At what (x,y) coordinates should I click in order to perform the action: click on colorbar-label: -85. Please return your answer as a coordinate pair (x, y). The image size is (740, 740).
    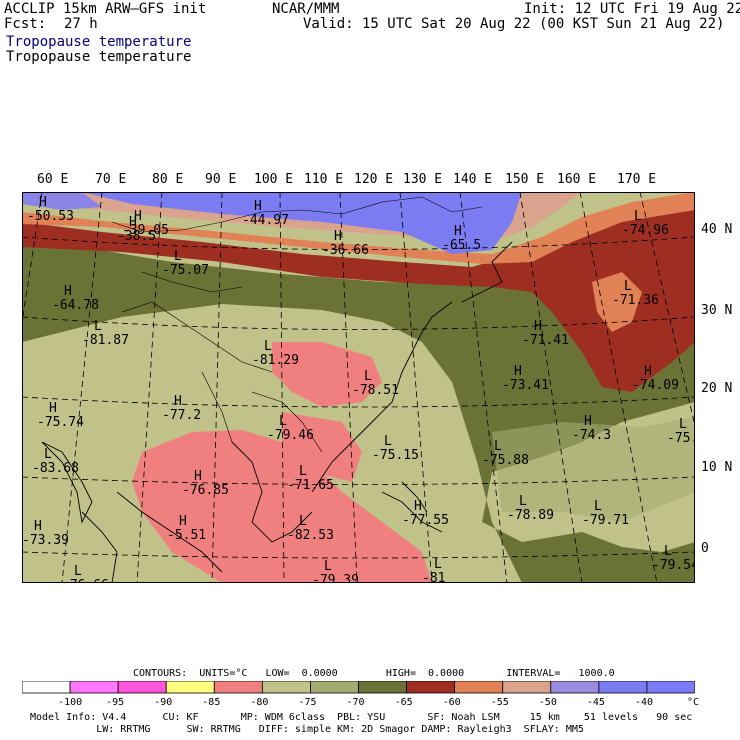
    Looking at the image, I should click on (211, 702).